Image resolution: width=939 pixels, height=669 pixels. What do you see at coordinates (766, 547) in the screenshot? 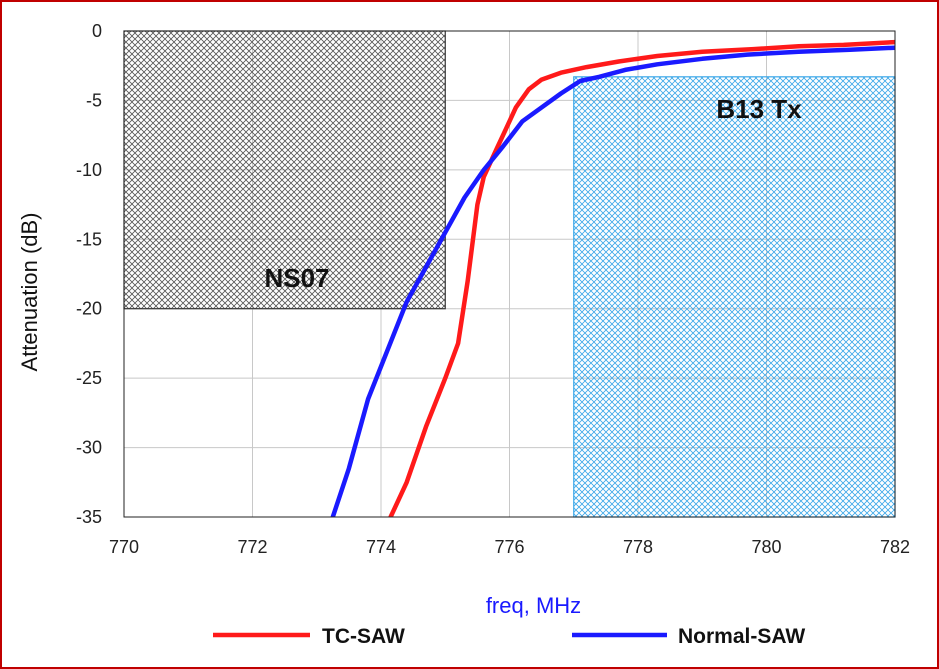
I see `x-tick-label: 780` at bounding box center [766, 547].